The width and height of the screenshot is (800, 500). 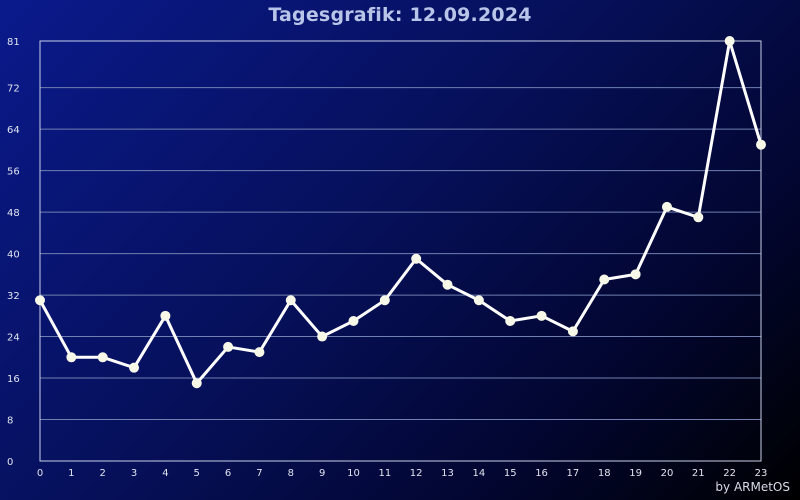 I want to click on x-tick-label: 6, so click(x=228, y=473).